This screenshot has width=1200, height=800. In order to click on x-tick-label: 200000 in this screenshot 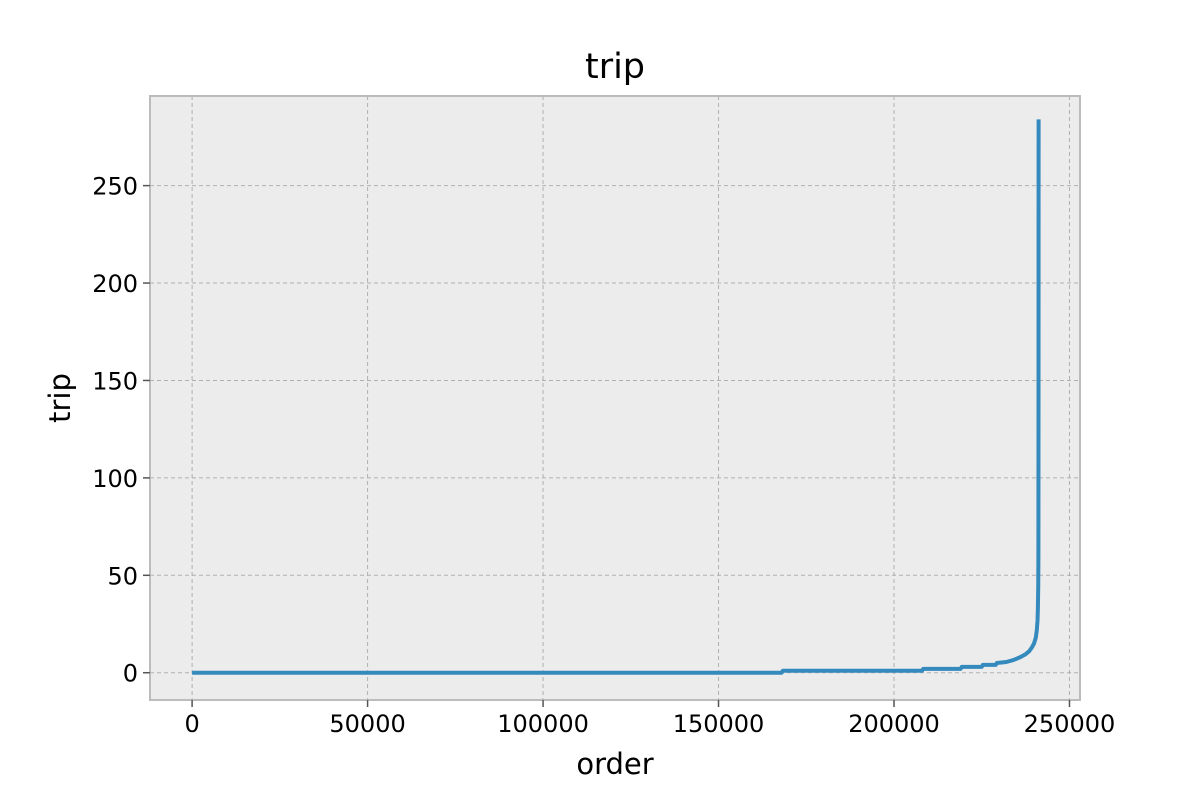, I will do `click(894, 724)`.